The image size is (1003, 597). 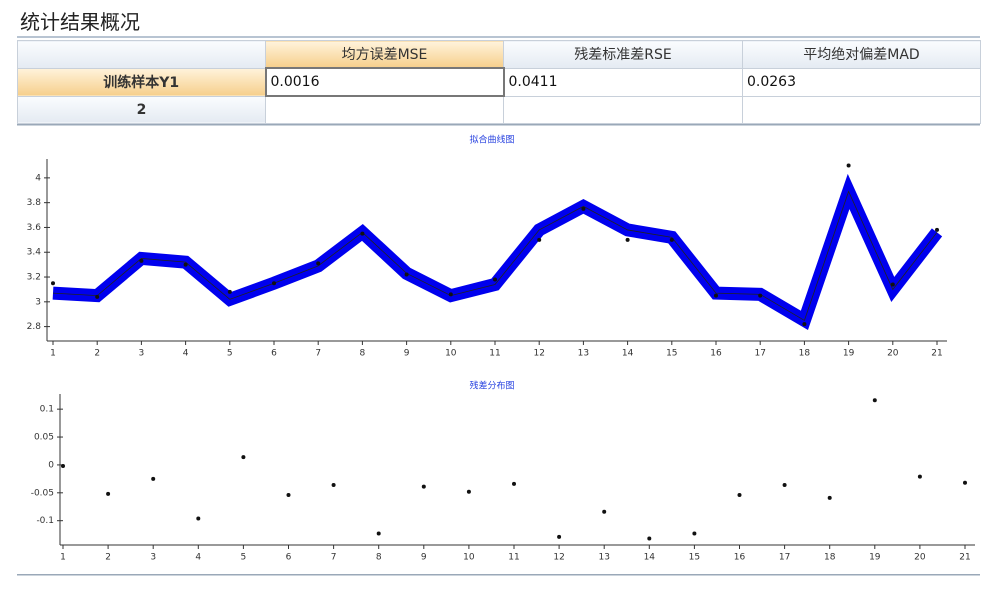 What do you see at coordinates (384, 82) in the screenshot?
I see `cell: 0.0016` at bounding box center [384, 82].